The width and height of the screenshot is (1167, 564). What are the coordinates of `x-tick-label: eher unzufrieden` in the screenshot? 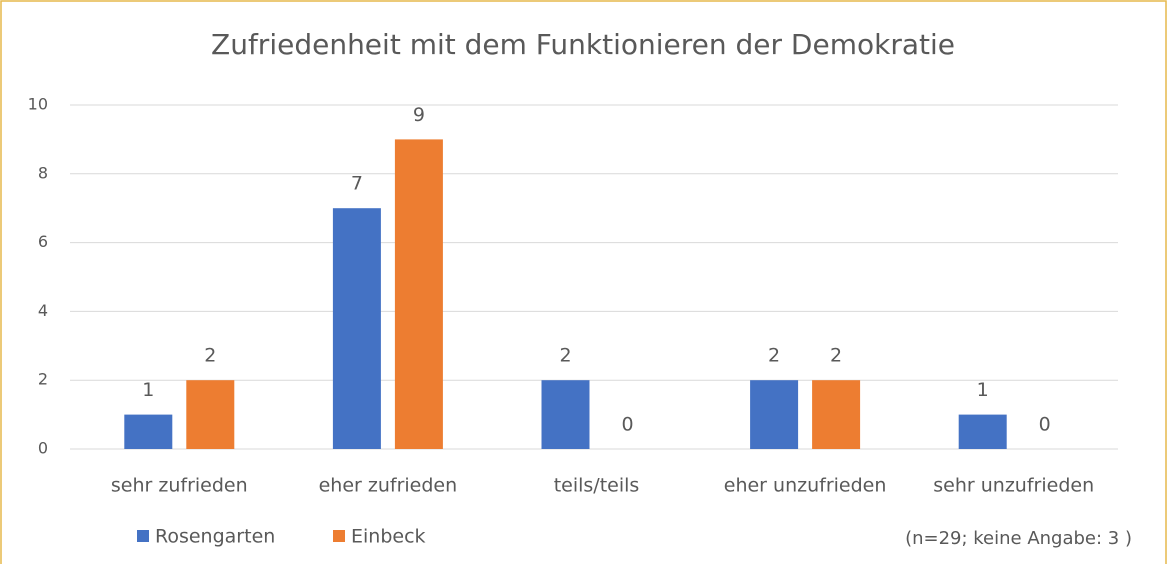 It's located at (805, 486).